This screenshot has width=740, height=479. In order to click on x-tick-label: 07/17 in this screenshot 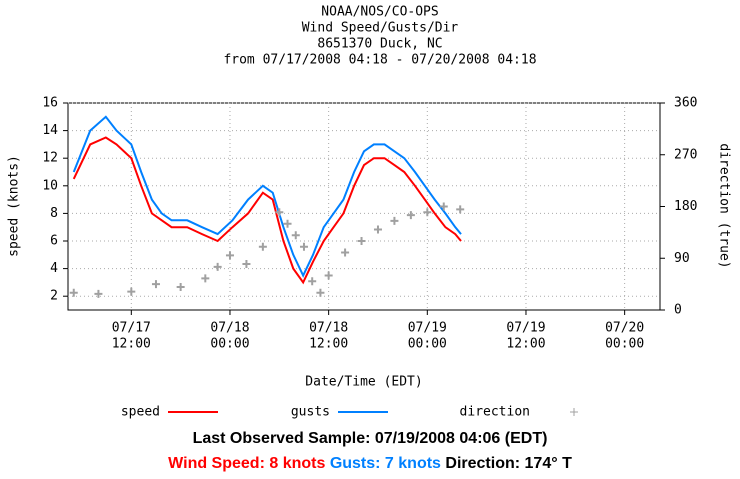, I will do `click(131, 328)`.